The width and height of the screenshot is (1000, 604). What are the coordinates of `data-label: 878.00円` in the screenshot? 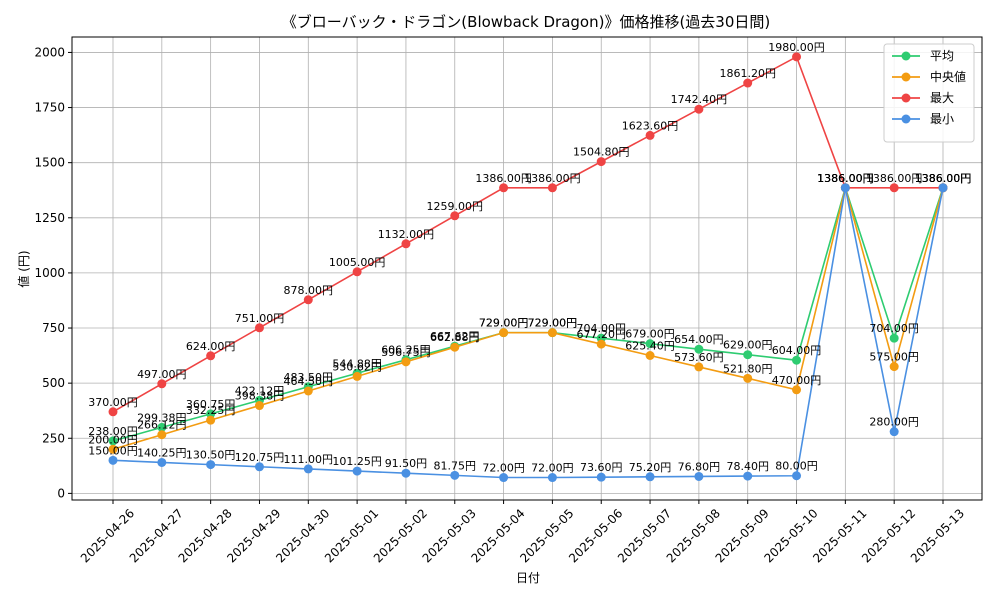 It's located at (309, 290).